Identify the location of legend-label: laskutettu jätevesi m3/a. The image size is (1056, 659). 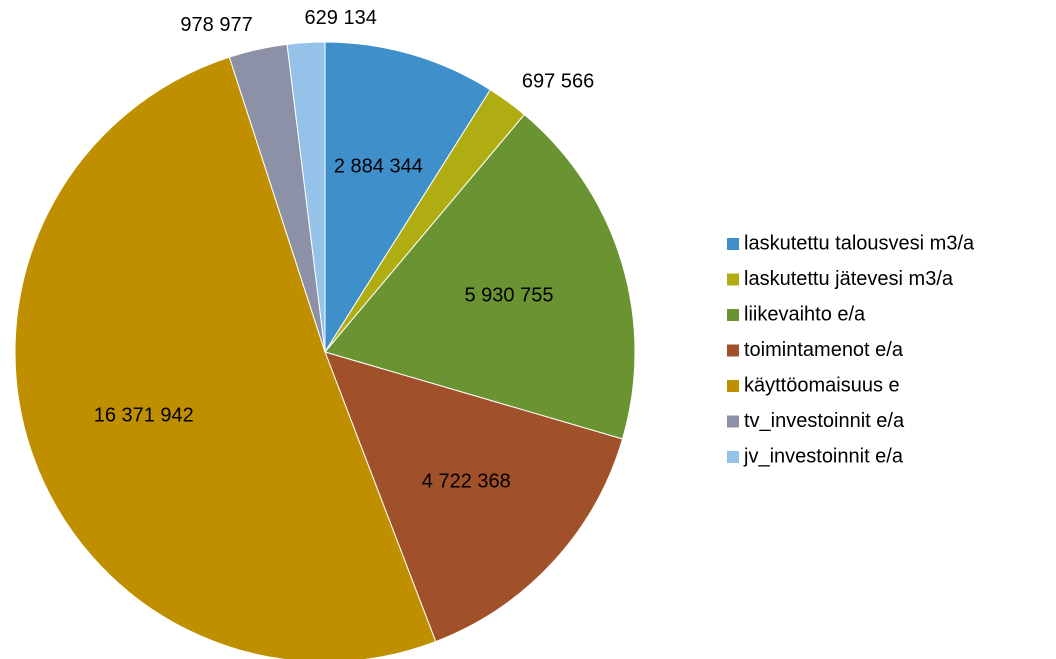
(849, 279).